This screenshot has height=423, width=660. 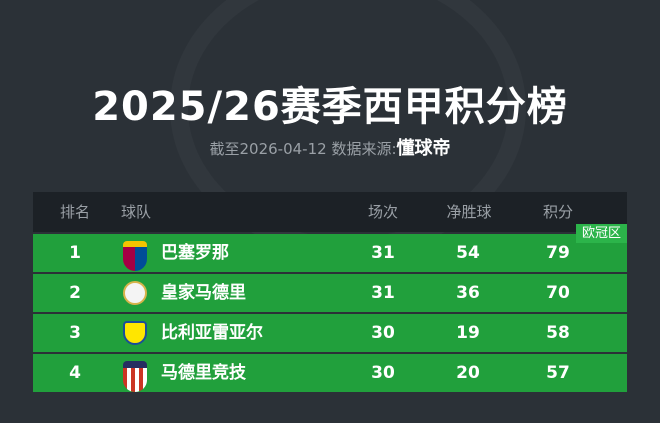 What do you see at coordinates (558, 333) in the screenshot?
I see `points: 58` at bounding box center [558, 333].